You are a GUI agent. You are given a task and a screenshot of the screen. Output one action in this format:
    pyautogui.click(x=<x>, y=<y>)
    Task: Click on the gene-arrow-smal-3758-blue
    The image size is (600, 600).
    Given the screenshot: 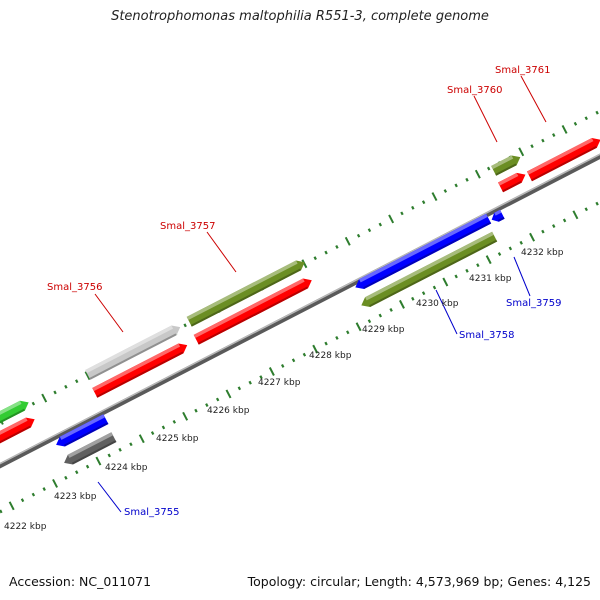 What is the action you would take?
    pyautogui.click(x=423, y=251)
    